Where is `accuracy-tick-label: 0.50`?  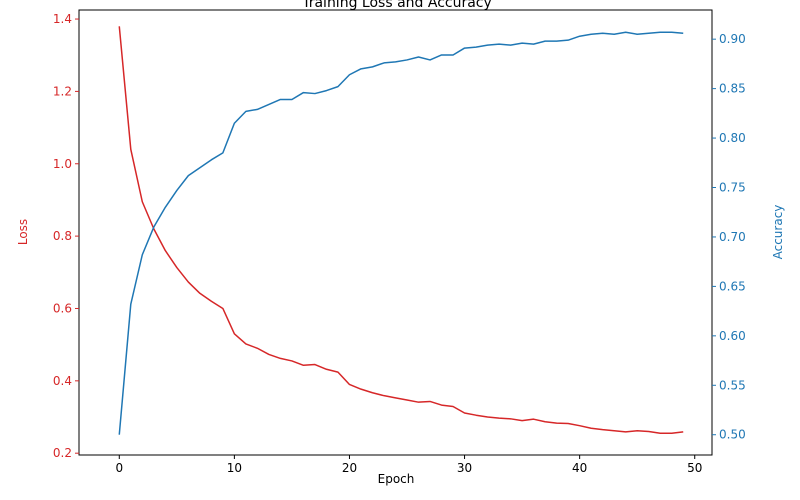 accuracy-tick-label: 0.50 is located at coordinates (732, 435).